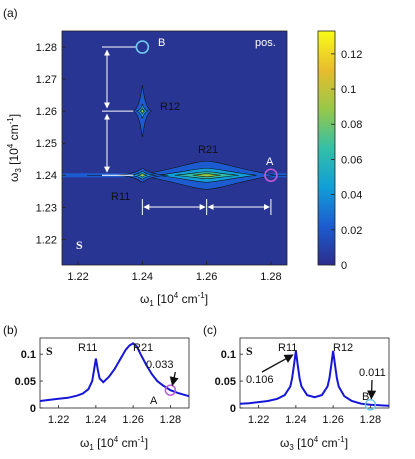 The height and width of the screenshot is (459, 415). What do you see at coordinates (351, 55) in the screenshot?
I see `colorbar-tick-label: 0.12` at bounding box center [351, 55].